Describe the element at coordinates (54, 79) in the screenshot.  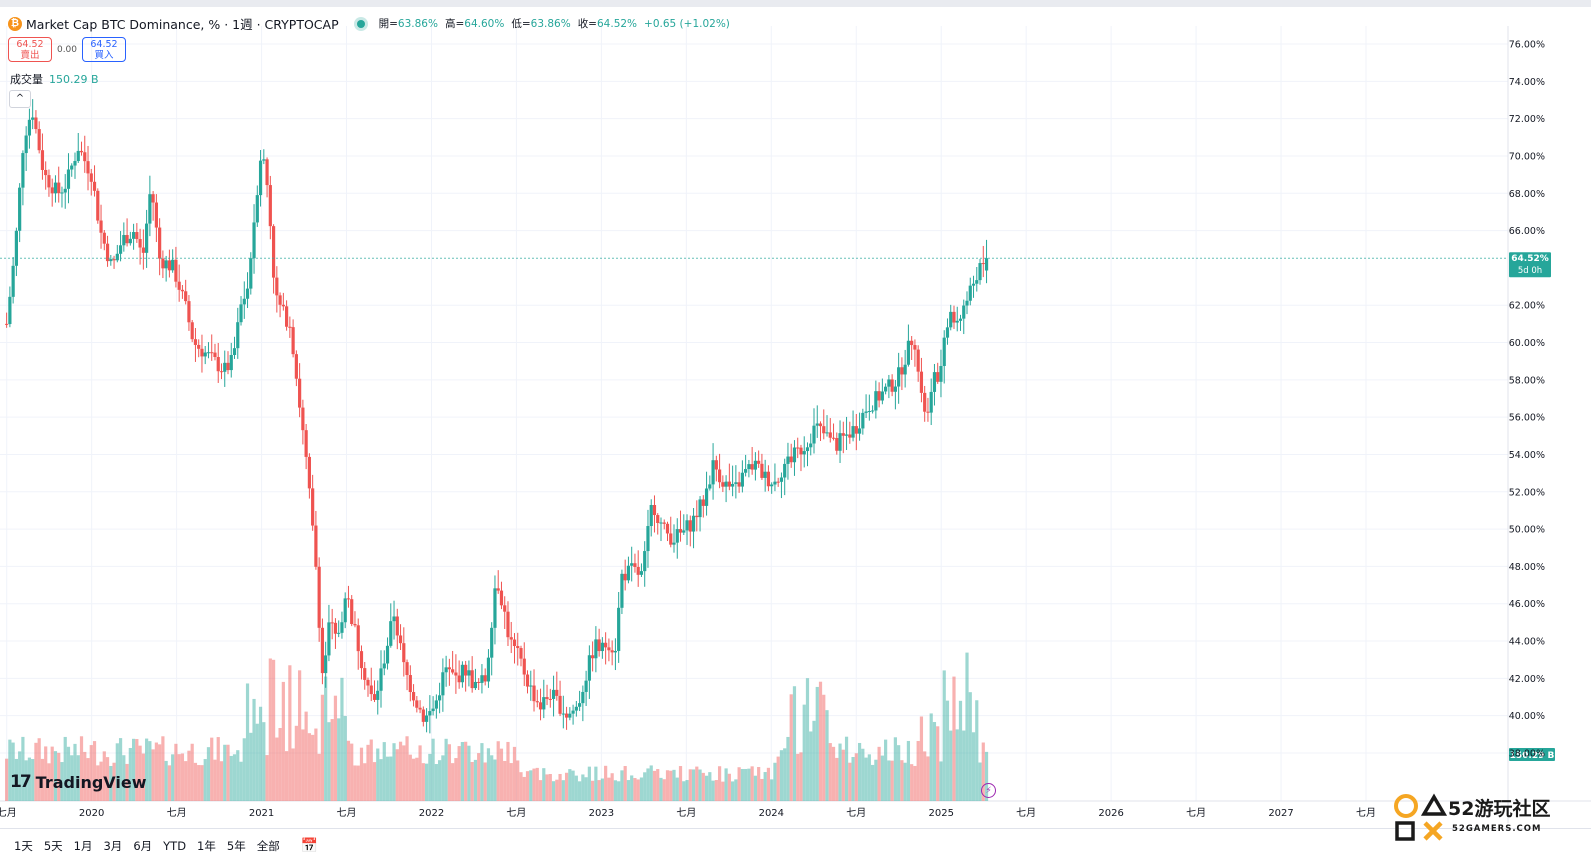
I see `volume-legend: 成交量 150.29 B` at that location.